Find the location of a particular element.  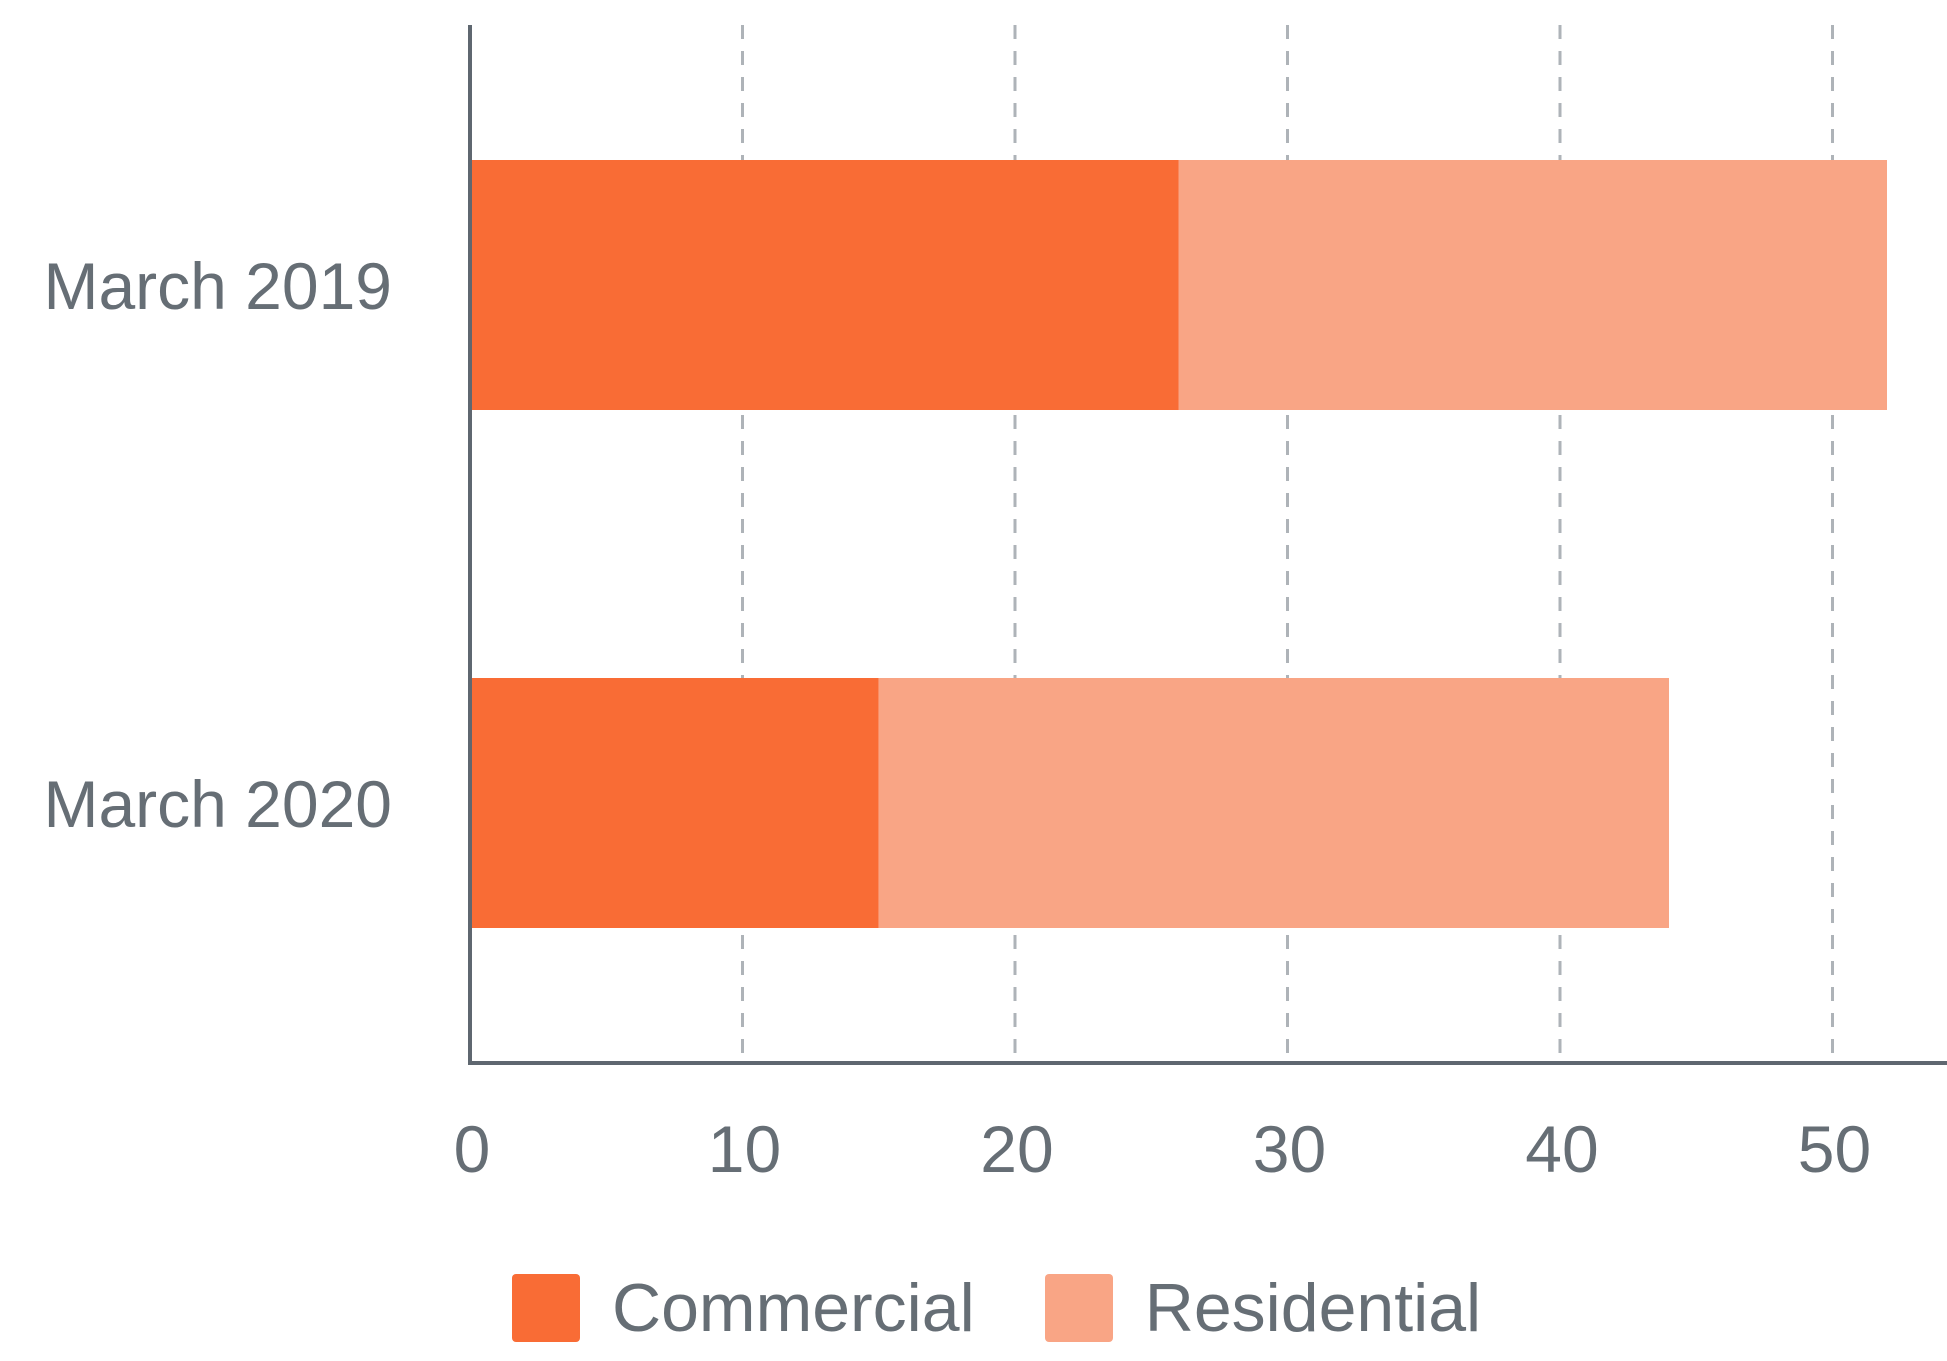

legend-swatch-residential is located at coordinates (1078, 1308).